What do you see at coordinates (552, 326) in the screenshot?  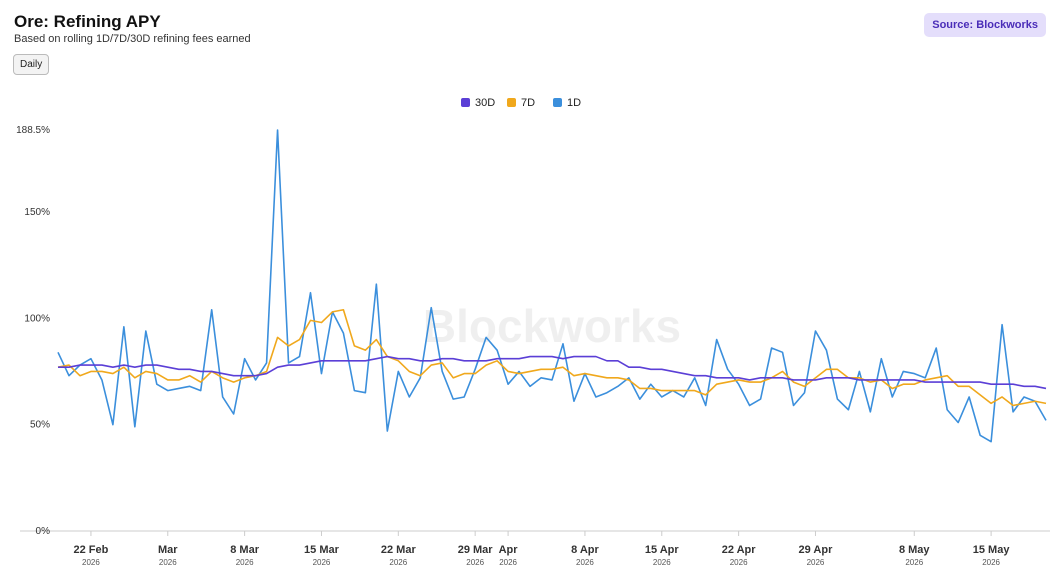 I see `watermark: Blockworks` at bounding box center [552, 326].